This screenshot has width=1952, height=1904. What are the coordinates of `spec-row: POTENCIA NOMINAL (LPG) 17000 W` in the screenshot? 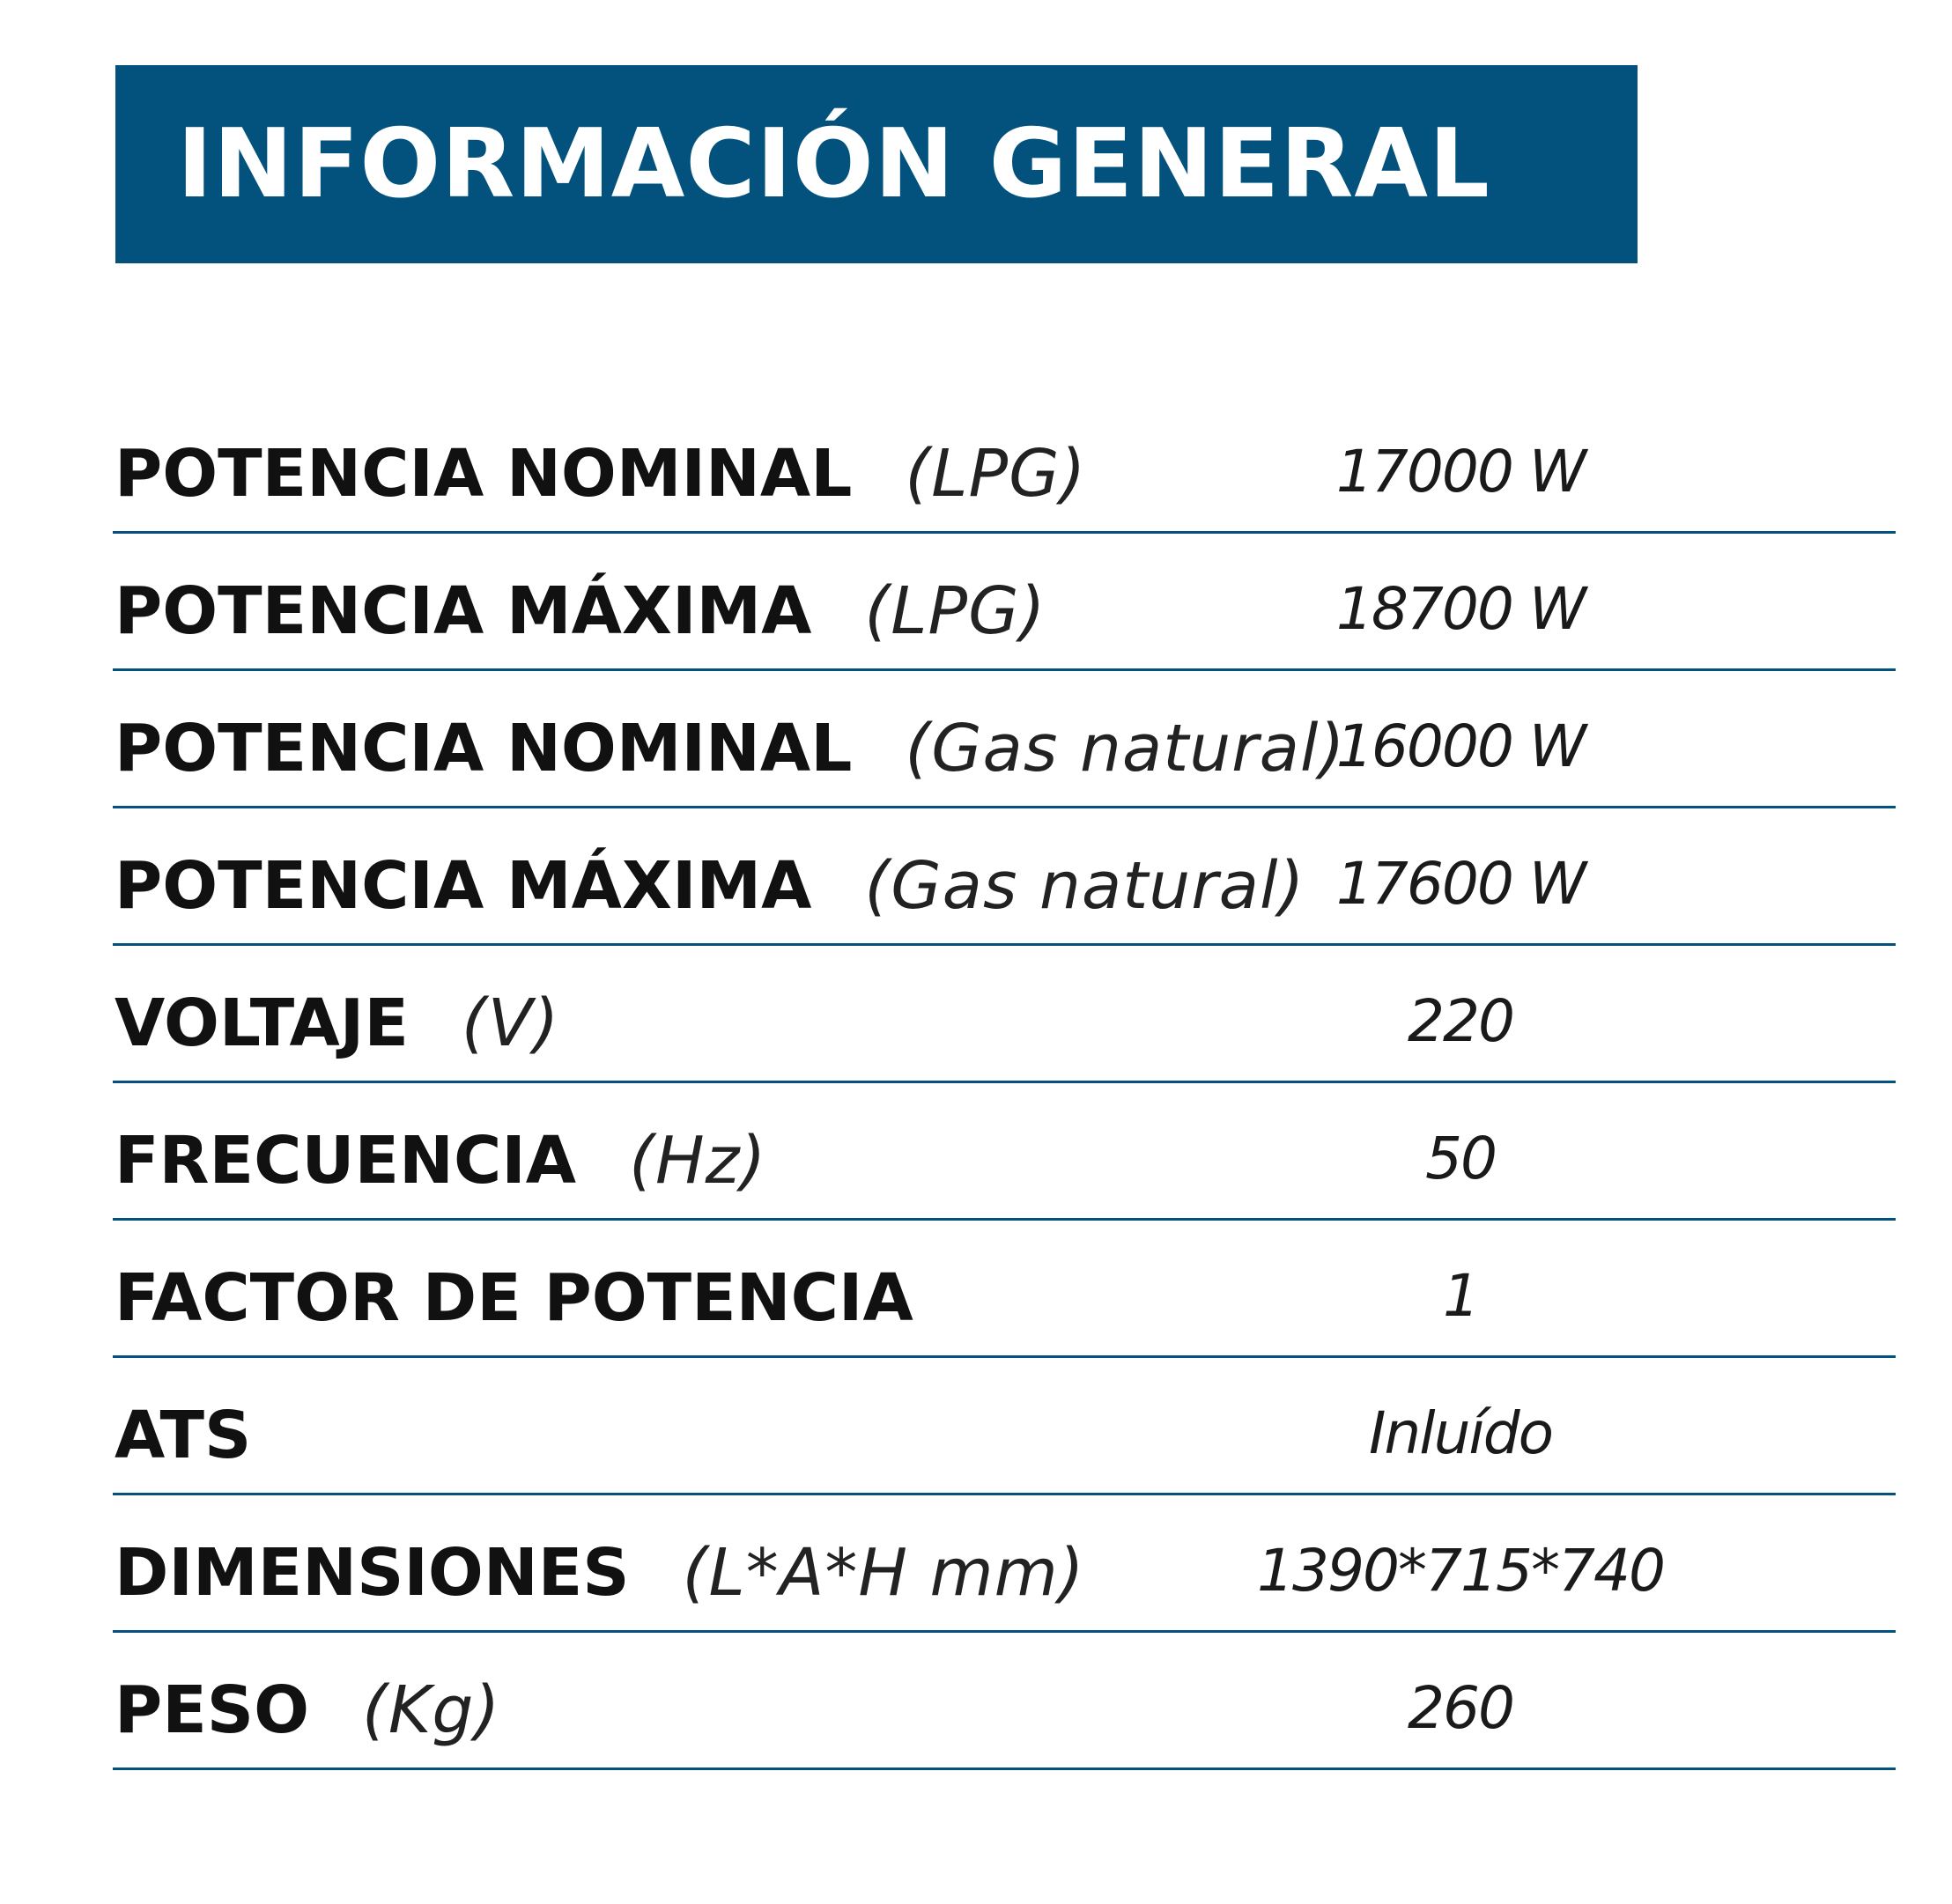 It's located at (1004, 465).